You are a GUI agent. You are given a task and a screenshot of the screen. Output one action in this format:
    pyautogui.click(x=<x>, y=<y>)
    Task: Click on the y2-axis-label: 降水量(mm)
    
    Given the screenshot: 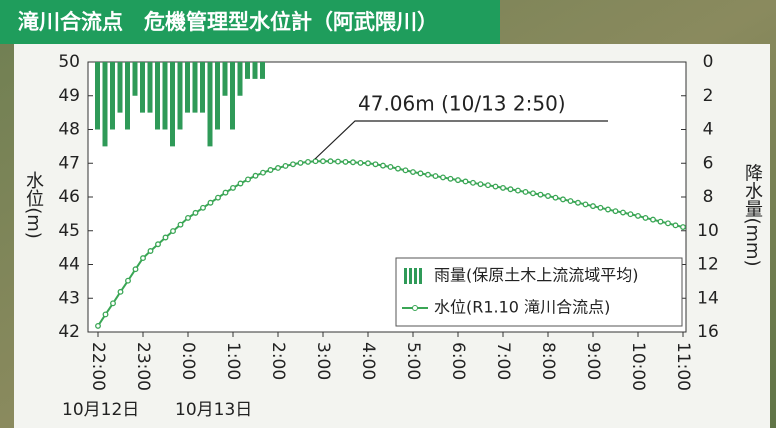 What is the action you would take?
    pyautogui.click(x=752, y=214)
    